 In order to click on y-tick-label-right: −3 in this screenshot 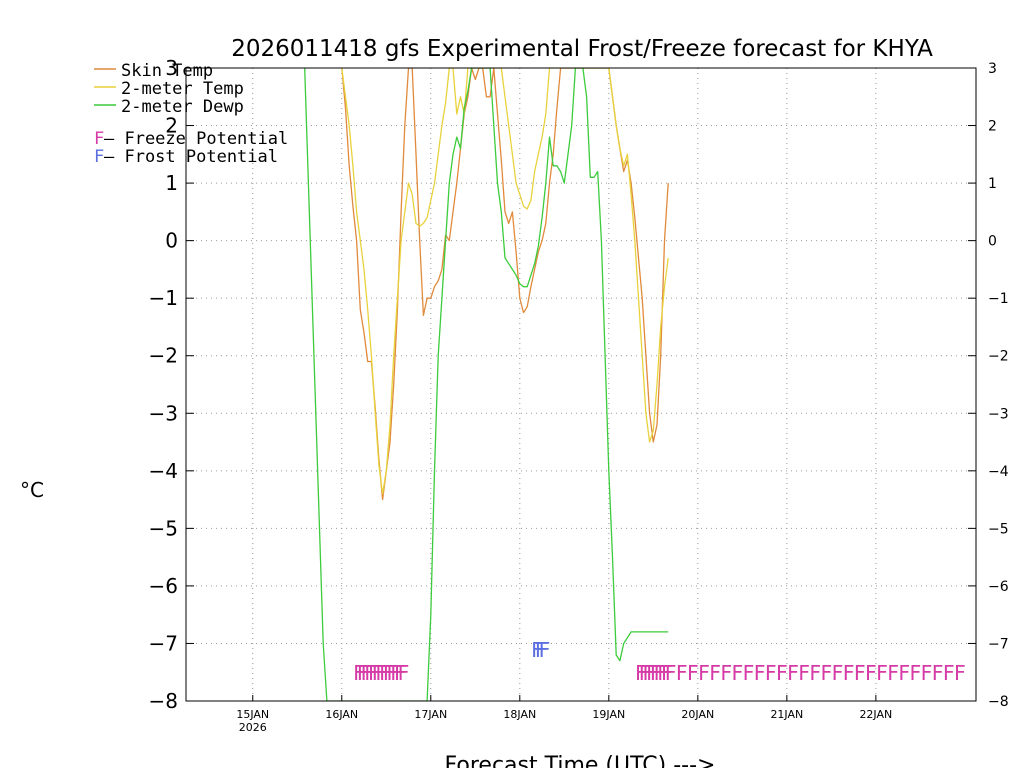, I will do `click(998, 414)`.